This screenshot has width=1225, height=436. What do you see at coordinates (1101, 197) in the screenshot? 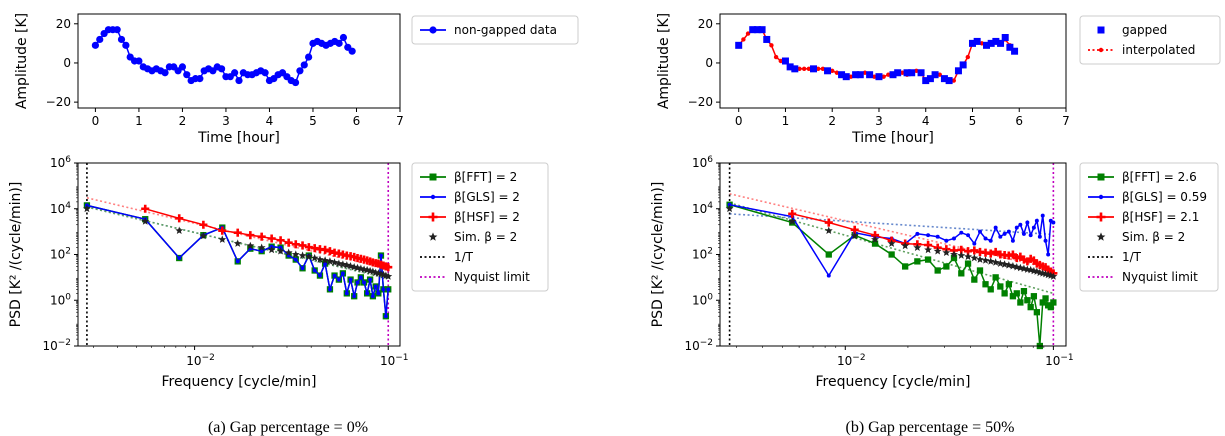
I see `legend-swatch-marker` at bounding box center [1101, 197].